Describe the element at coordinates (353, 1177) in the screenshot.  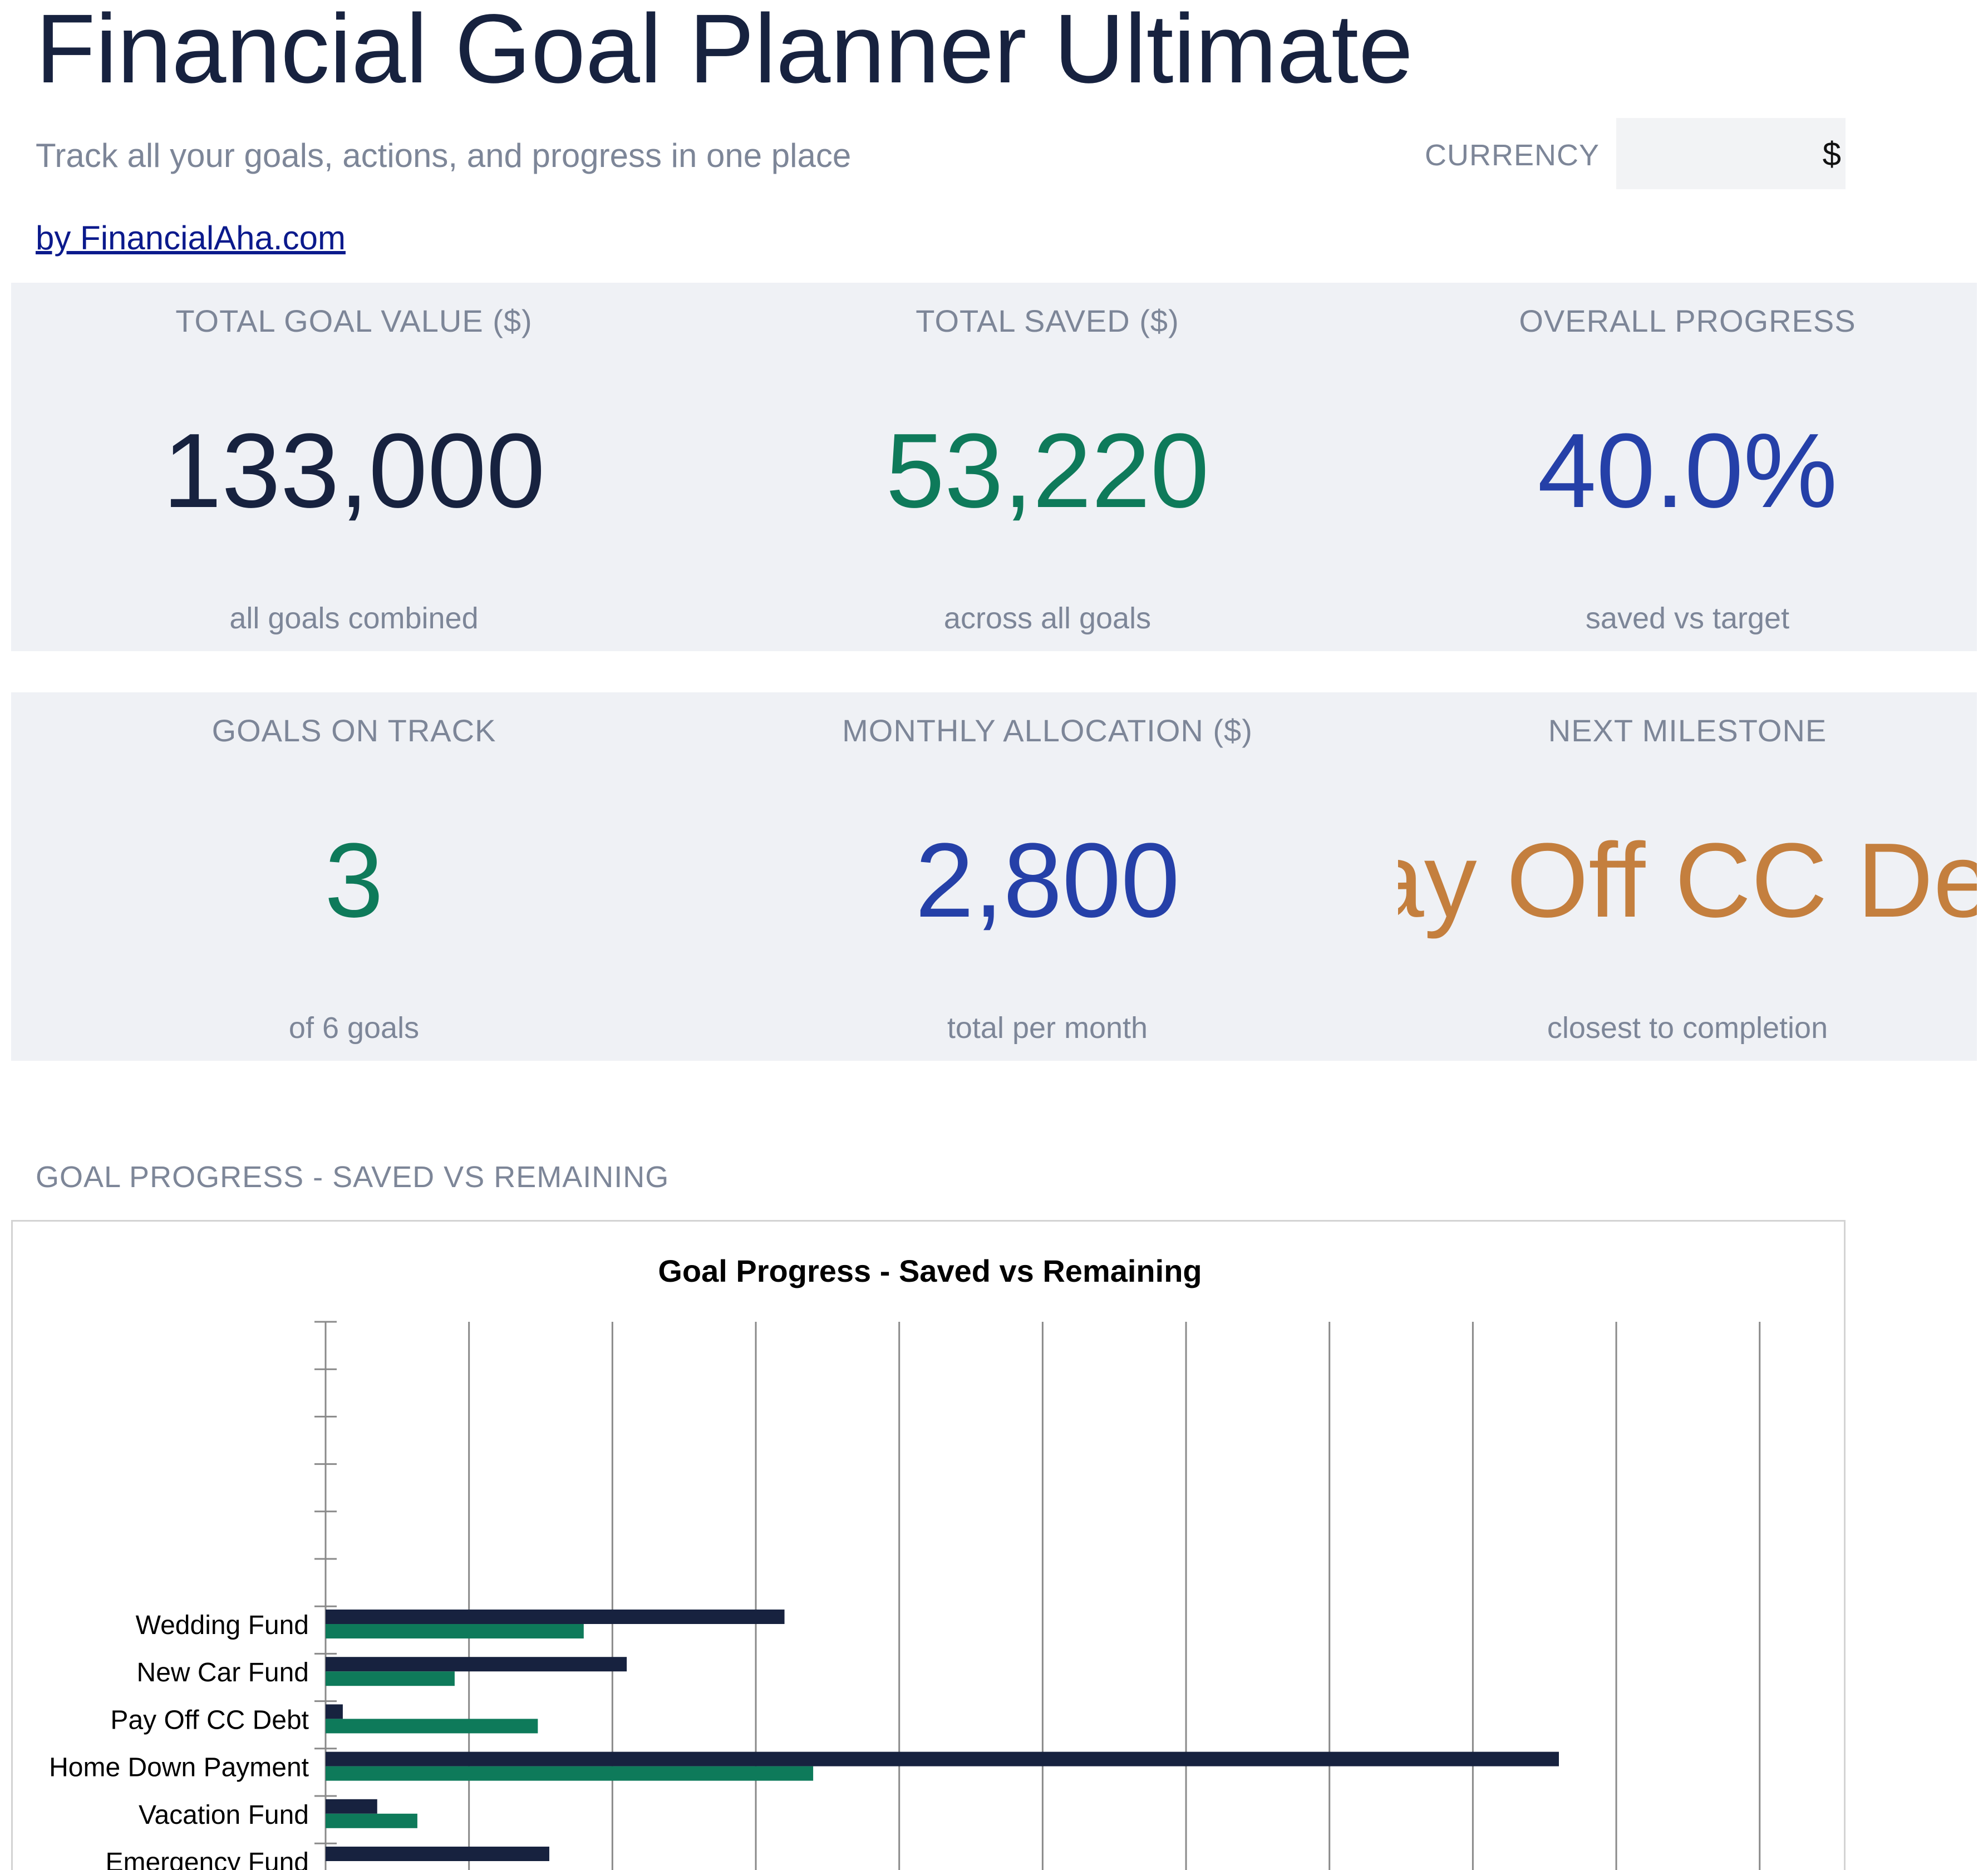
I see `chart-section-heading: GOAL PROGRESS - SAVED VS REMAINING` at that location.